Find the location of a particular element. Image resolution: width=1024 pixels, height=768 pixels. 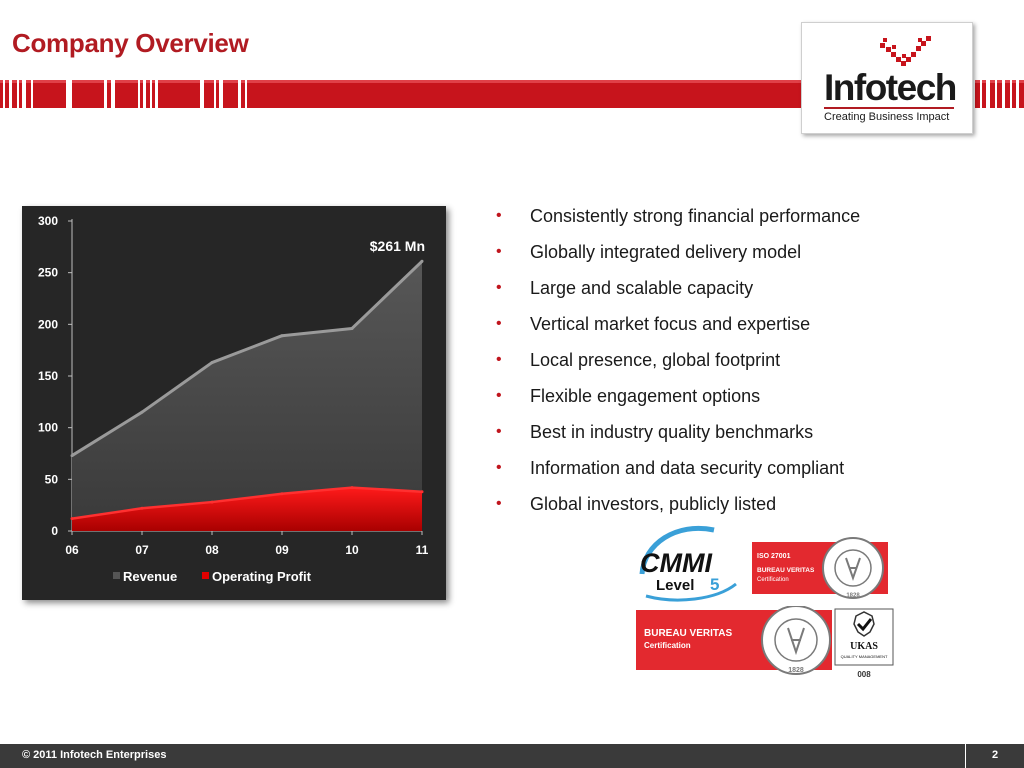

ukas-name: UKAS is located at coordinates (864, 646).